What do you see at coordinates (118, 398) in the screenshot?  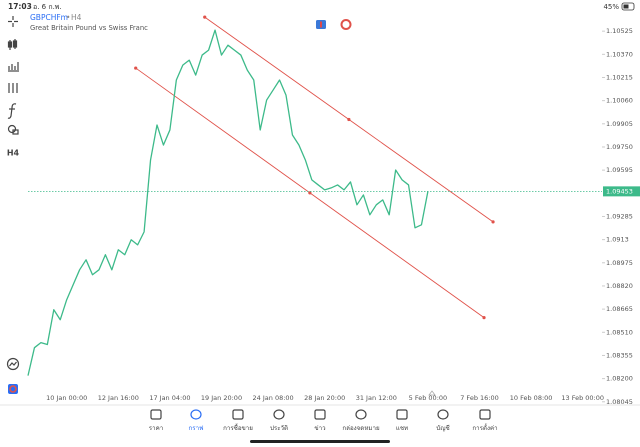 I see `x-tick-label: 12 Jan 16:00` at bounding box center [118, 398].